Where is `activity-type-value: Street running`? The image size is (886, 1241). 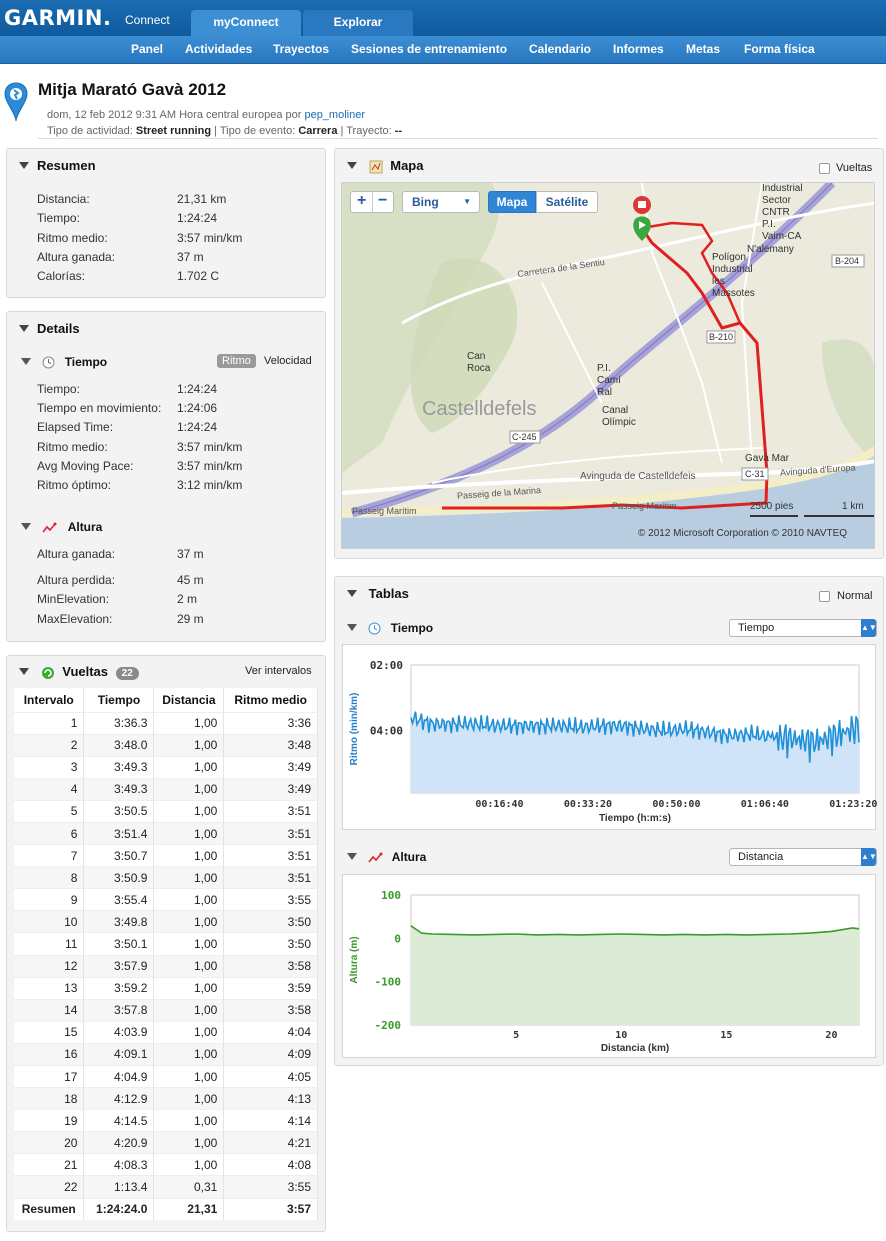 activity-type-value: Street running is located at coordinates (173, 131).